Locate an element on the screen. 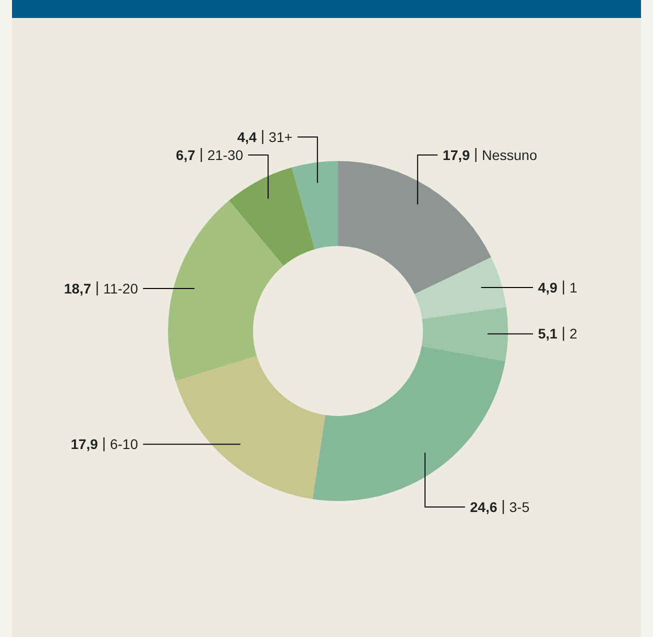 This screenshot has width=653, height=637. data-label: 5,1 is located at coordinates (548, 334).